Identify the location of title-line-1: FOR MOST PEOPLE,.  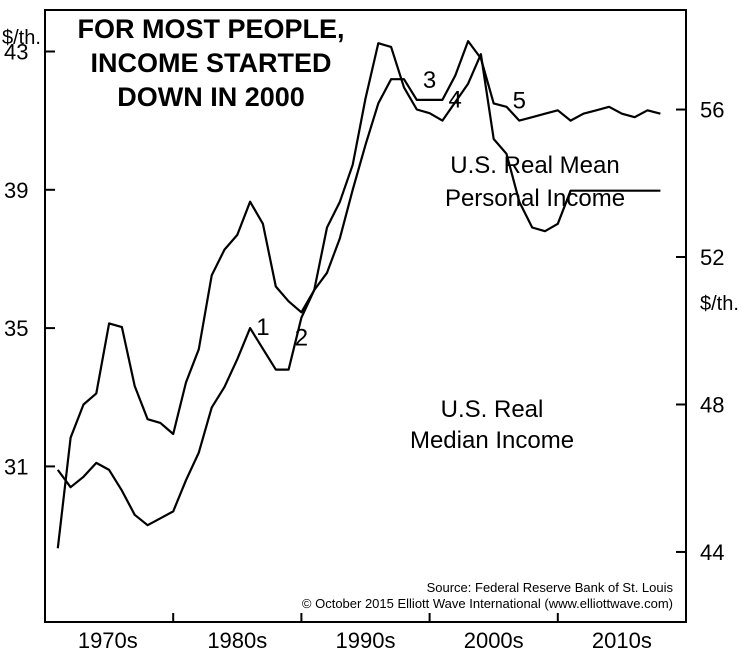
(210, 29).